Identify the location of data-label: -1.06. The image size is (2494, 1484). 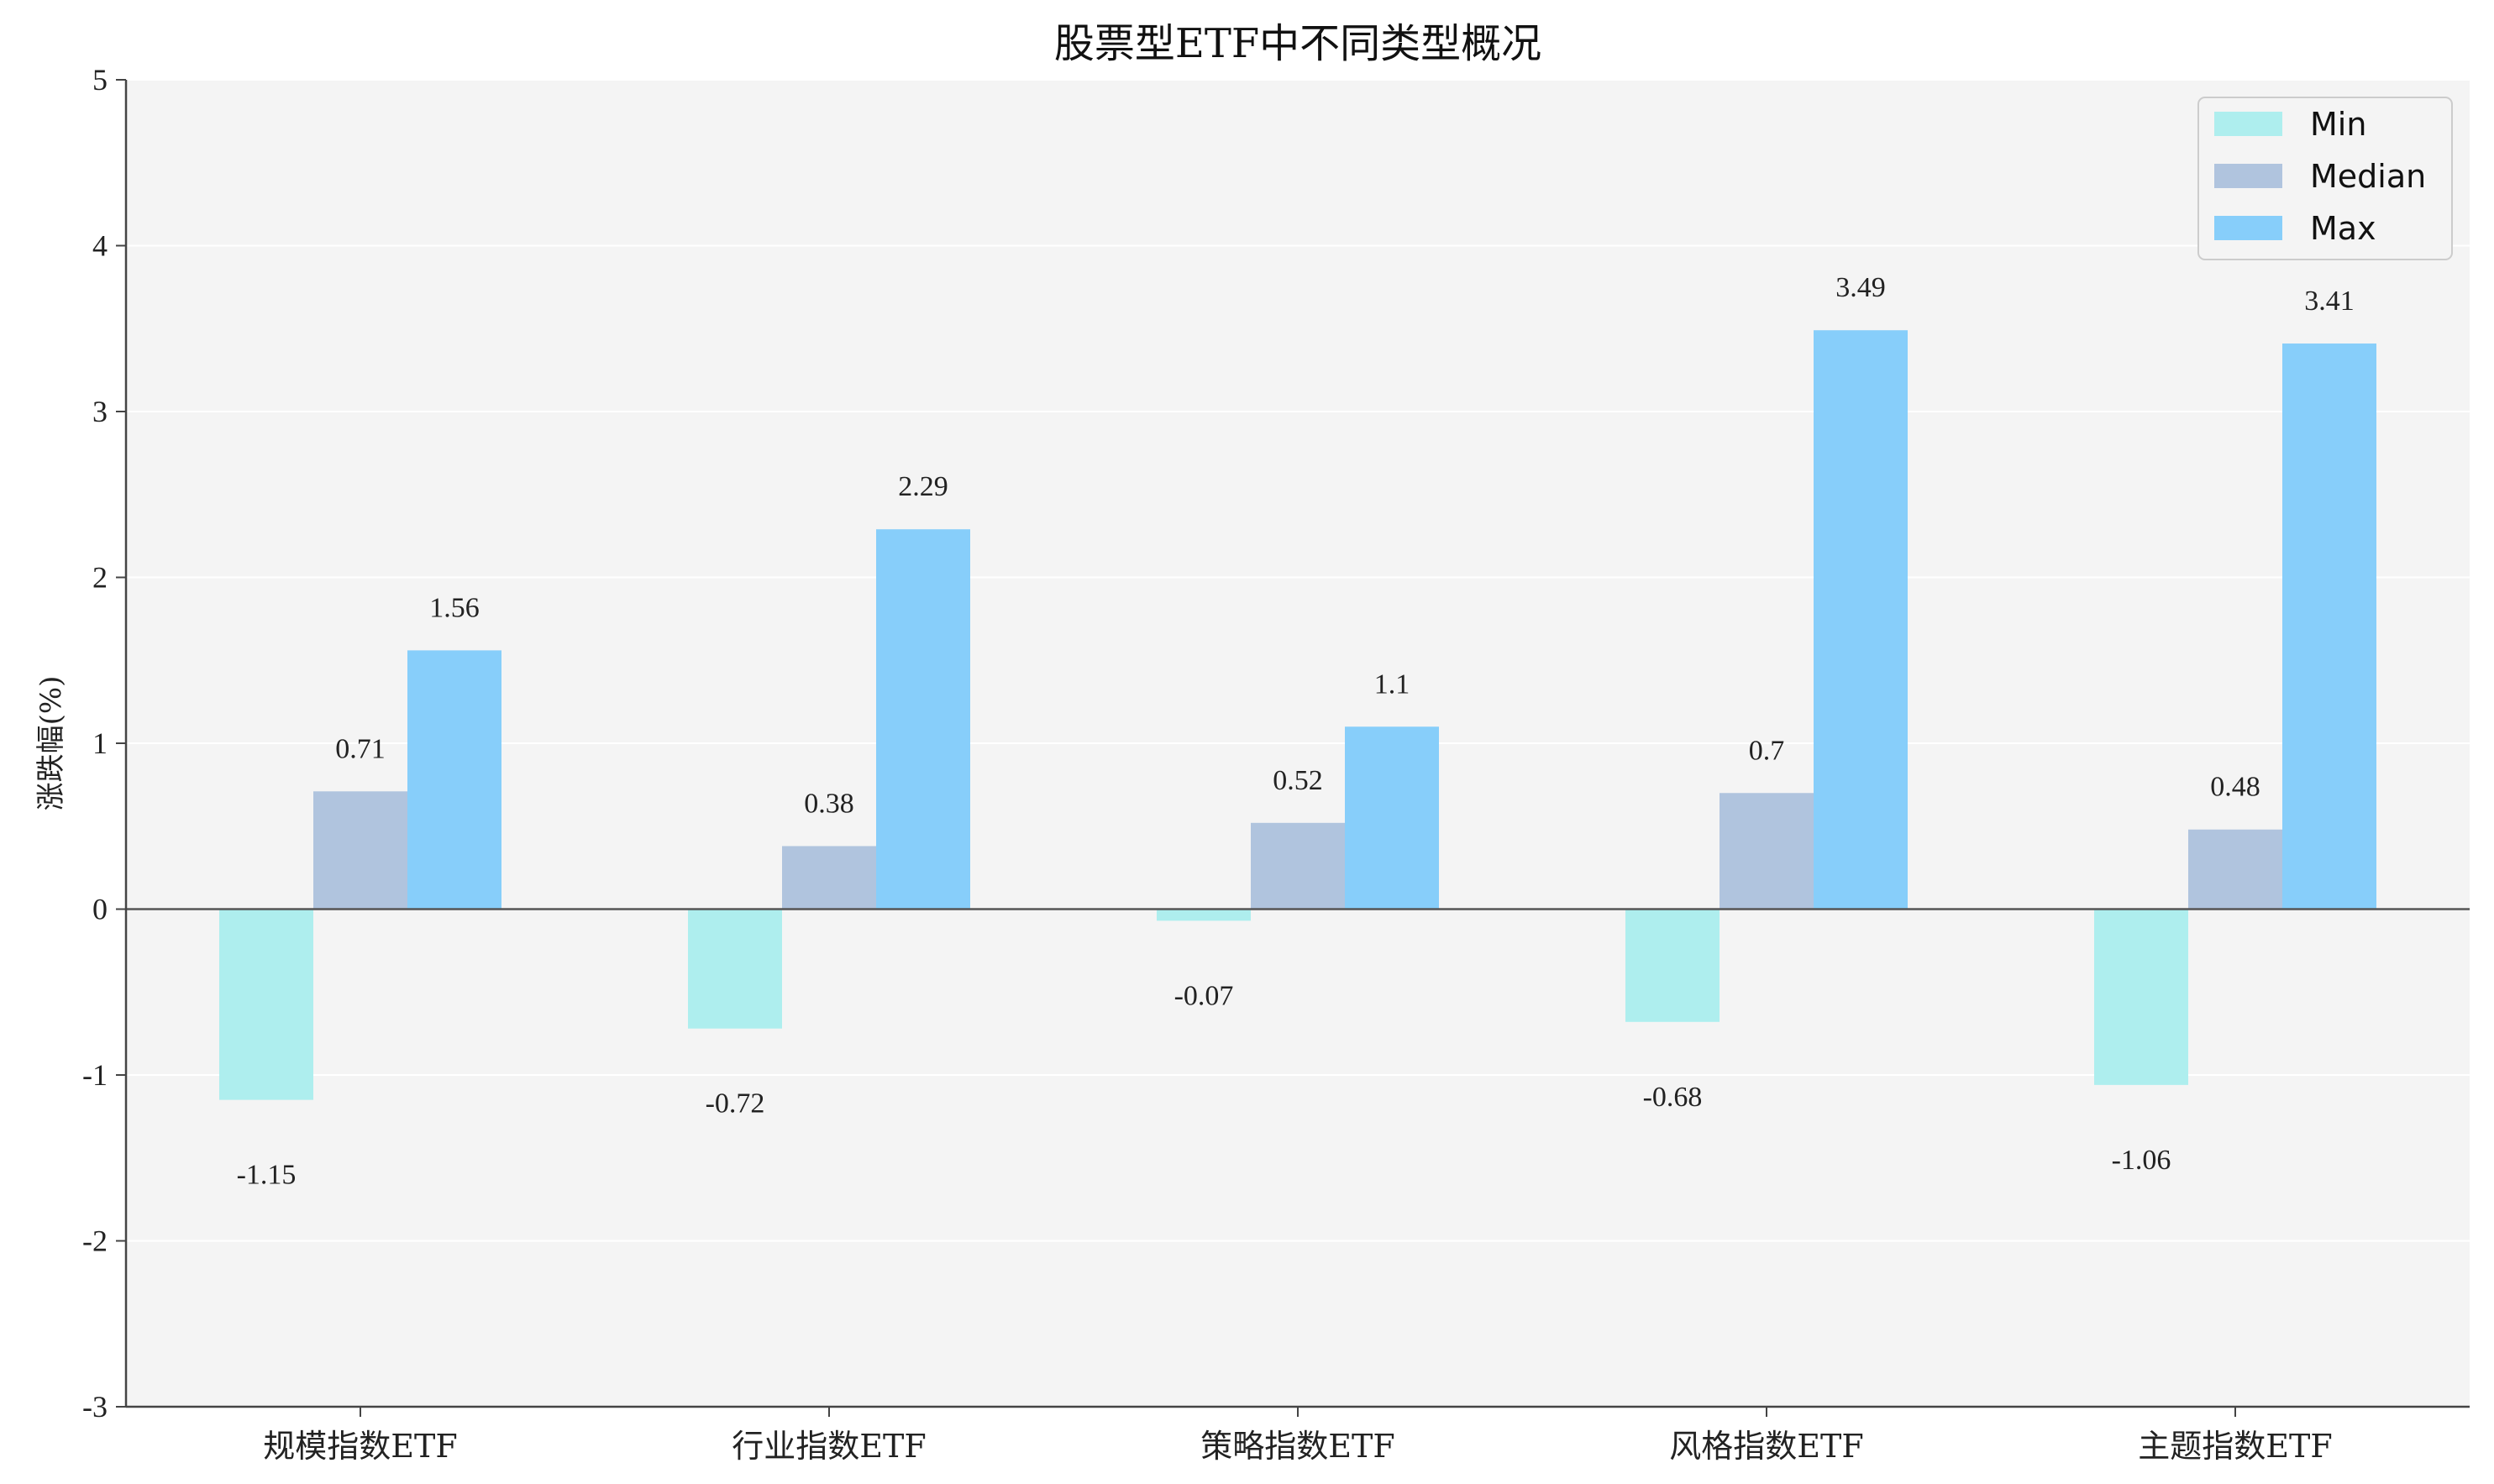
(2141, 1161).